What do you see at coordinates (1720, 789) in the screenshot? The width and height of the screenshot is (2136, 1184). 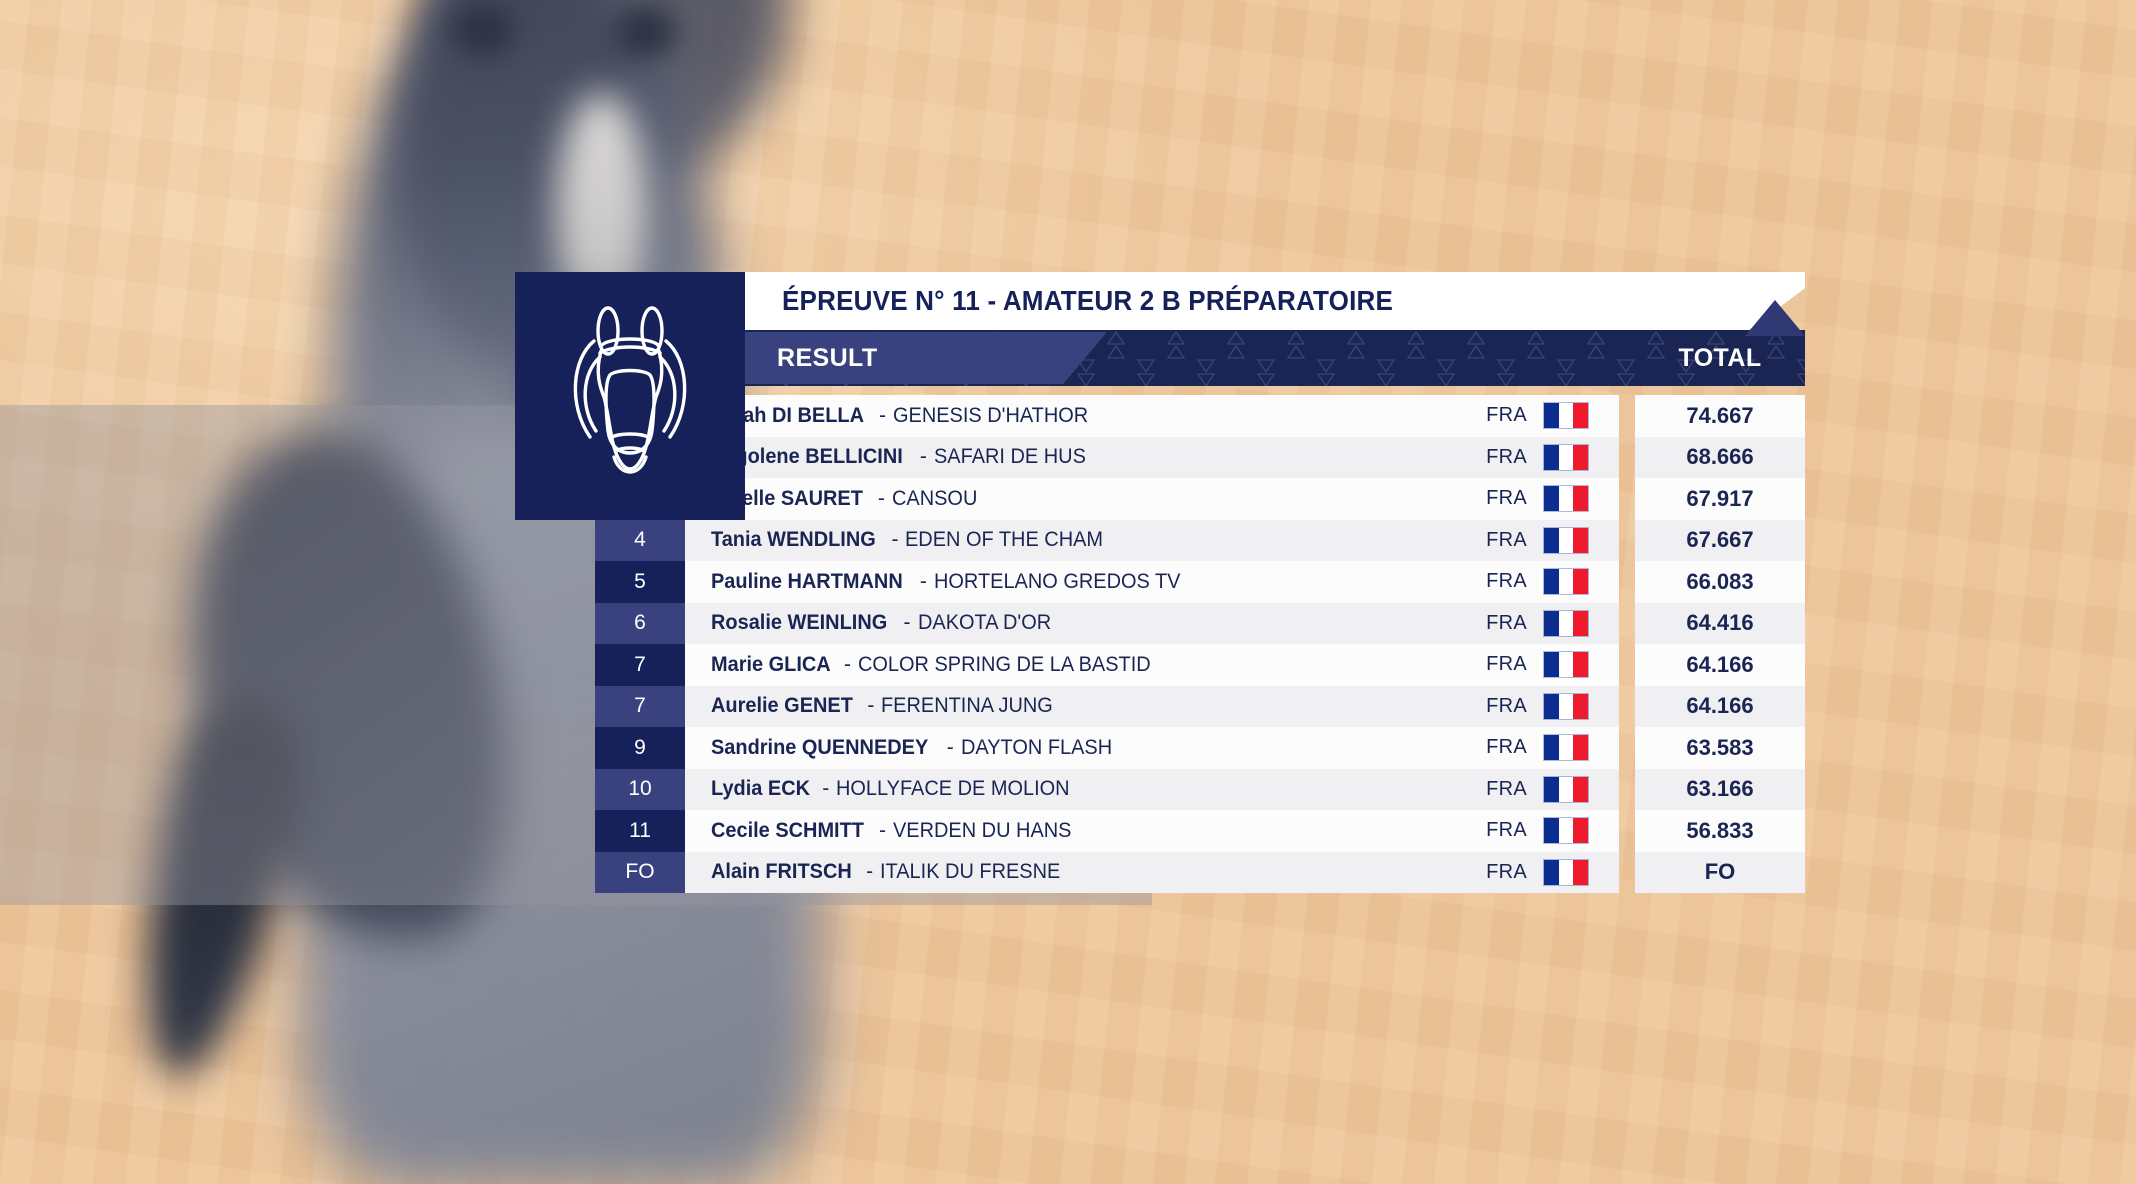 I see `total-score: 63.166` at bounding box center [1720, 789].